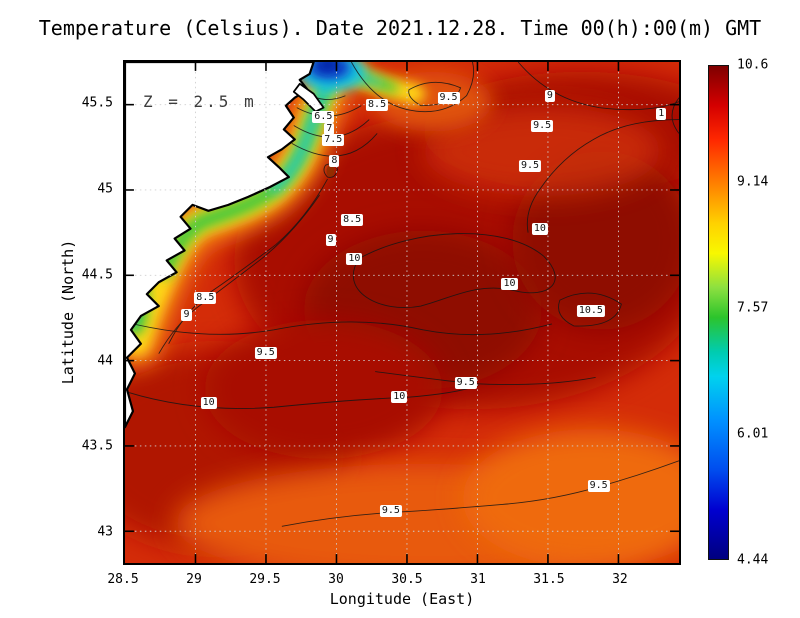 Image resolution: width=800 pixels, height=618 pixels. I want to click on x-tick-label: 32, so click(620, 579).